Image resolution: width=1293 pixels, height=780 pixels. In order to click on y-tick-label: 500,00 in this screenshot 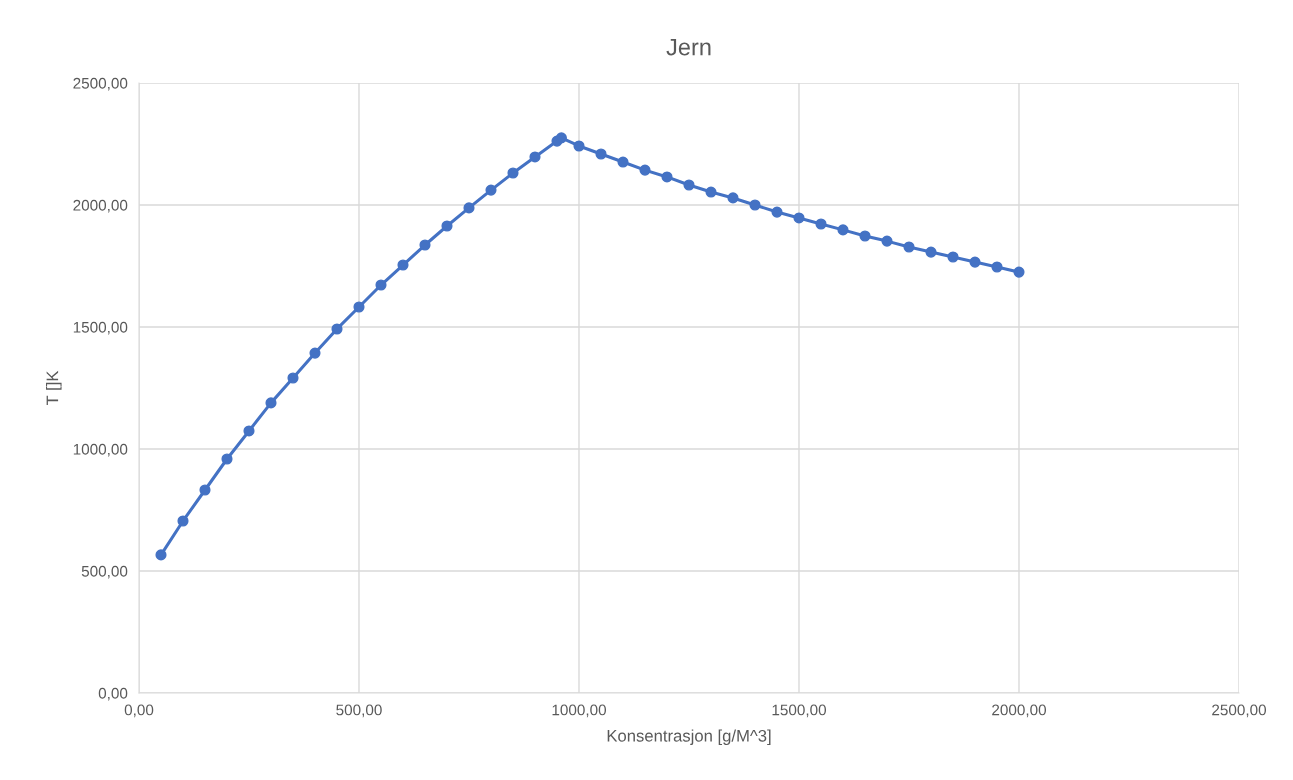, I will do `click(104, 572)`.